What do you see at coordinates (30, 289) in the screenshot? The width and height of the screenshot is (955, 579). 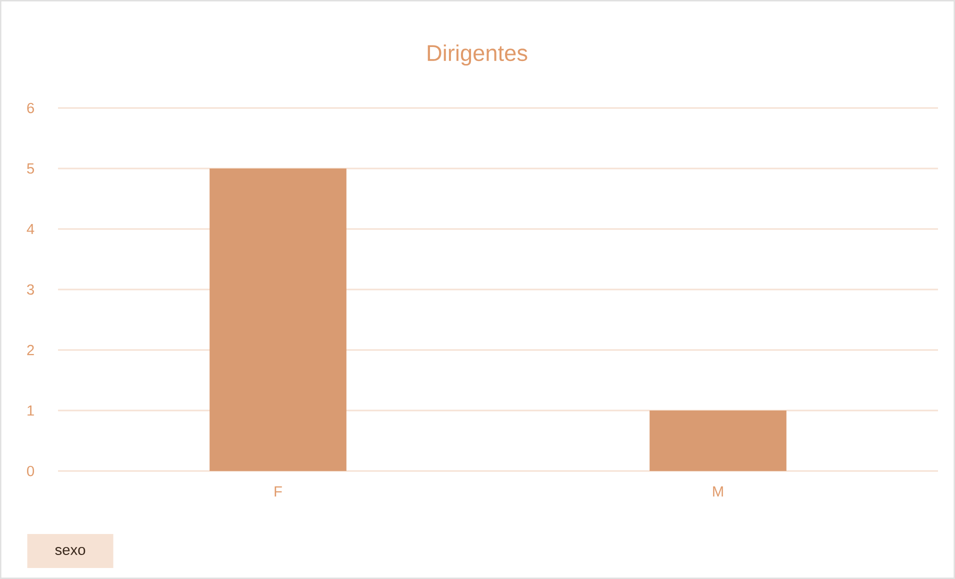 I see `y-tick-label: 3` at bounding box center [30, 289].